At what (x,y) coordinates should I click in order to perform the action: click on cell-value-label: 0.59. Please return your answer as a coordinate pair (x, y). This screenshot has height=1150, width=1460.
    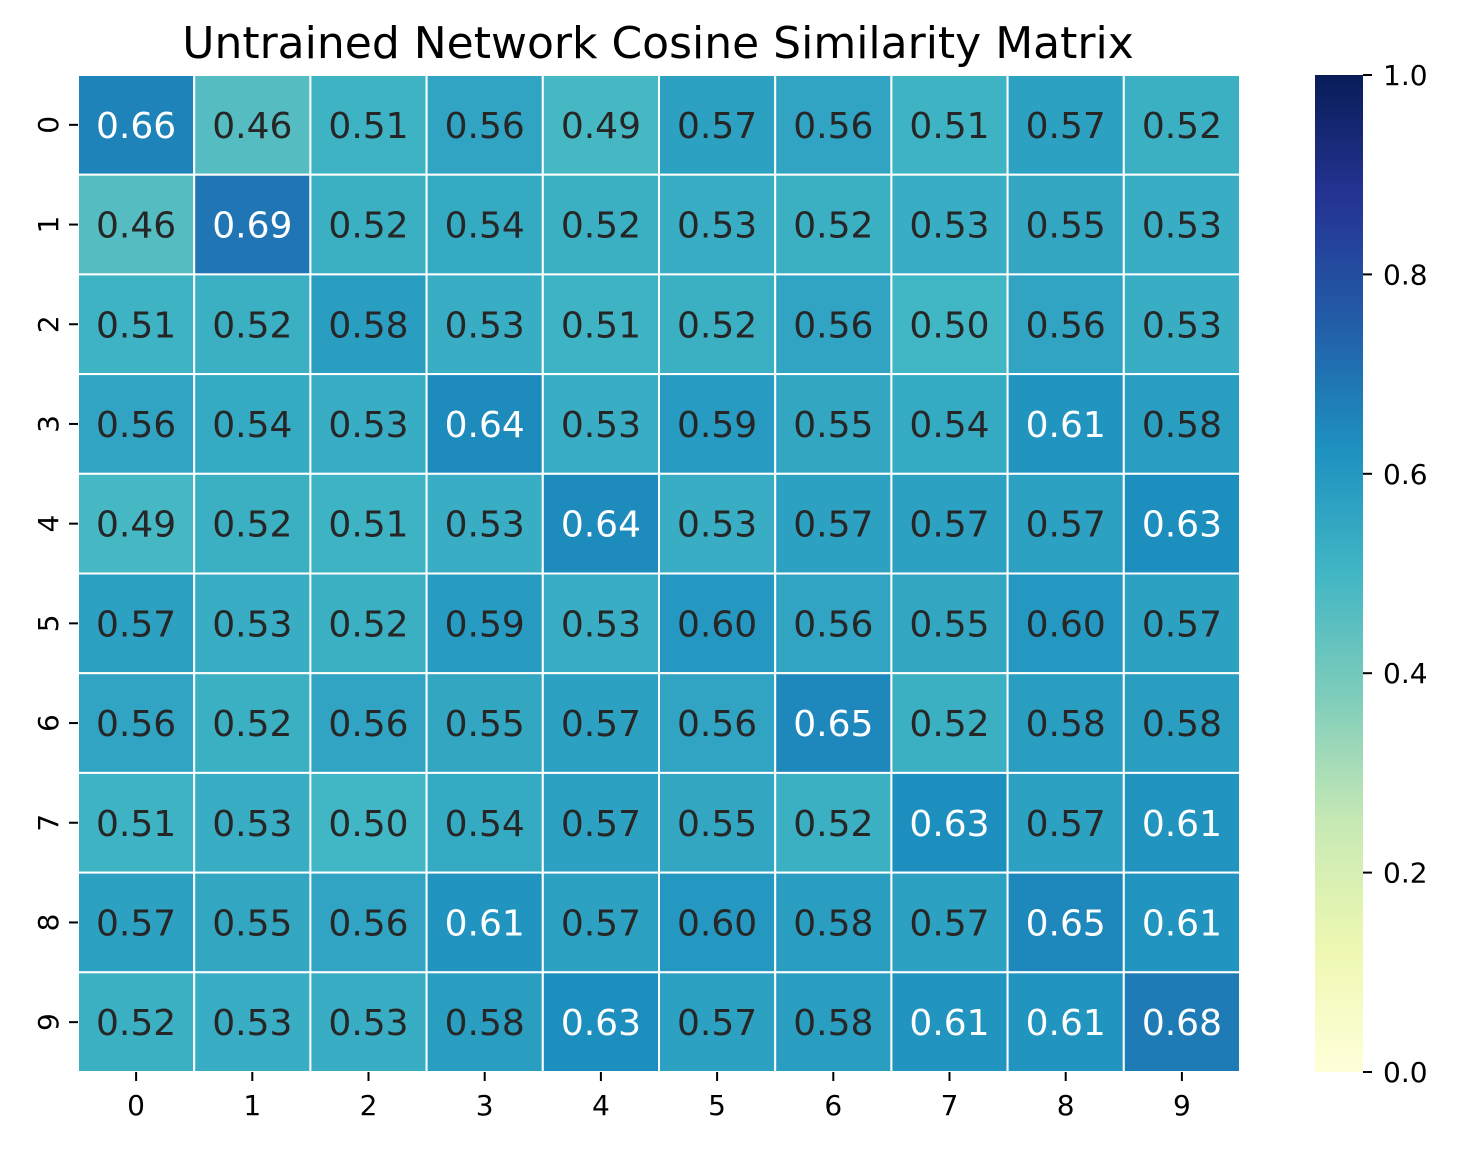
    Looking at the image, I should click on (485, 624).